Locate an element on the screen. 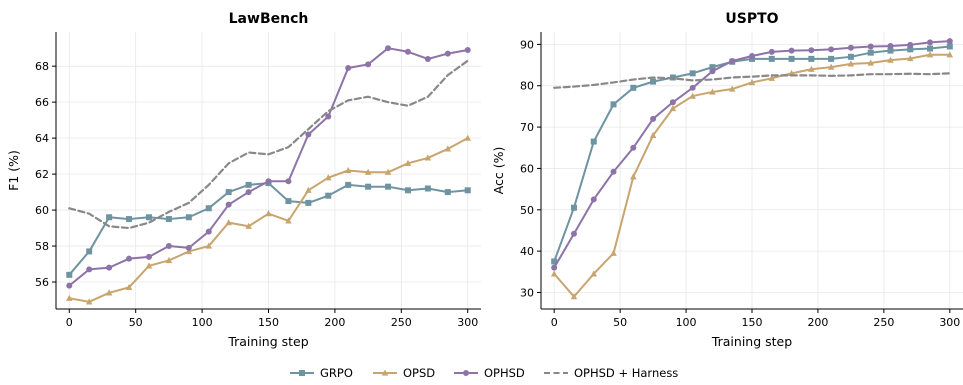  legend-item-opsd: OPSD is located at coordinates (404, 373).